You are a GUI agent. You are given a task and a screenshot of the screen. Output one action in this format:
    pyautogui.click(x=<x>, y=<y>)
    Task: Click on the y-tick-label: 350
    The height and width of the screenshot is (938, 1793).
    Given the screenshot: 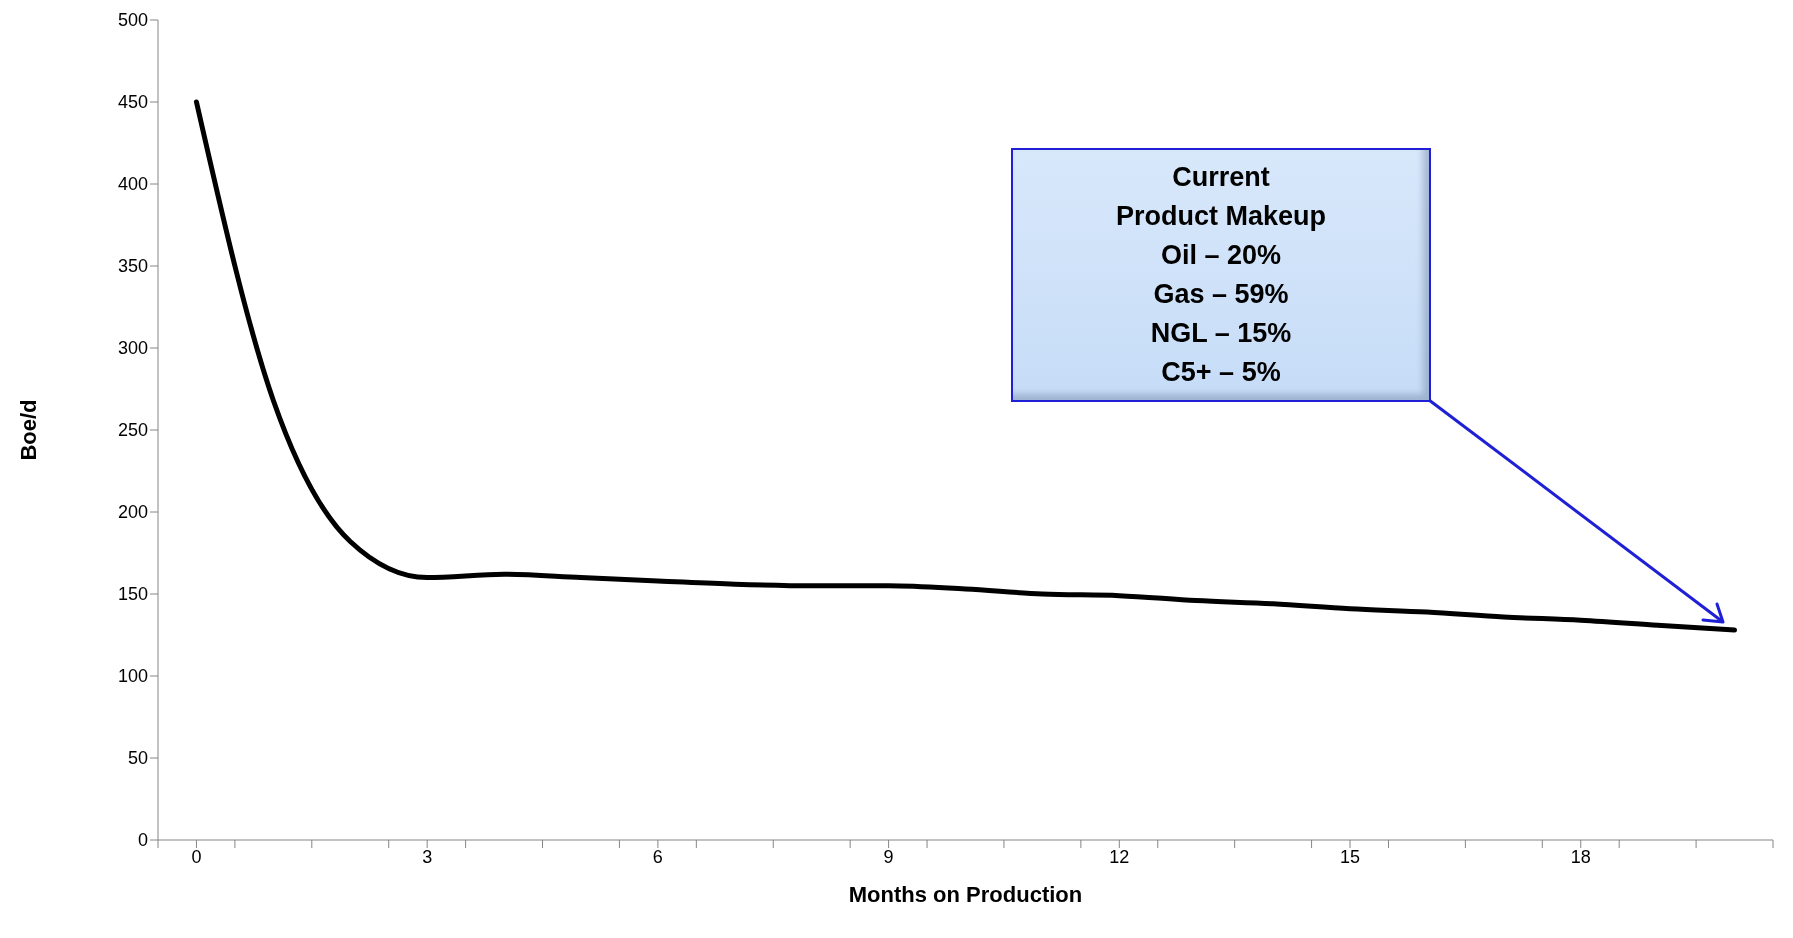 What is the action you would take?
    pyautogui.click(x=132, y=266)
    